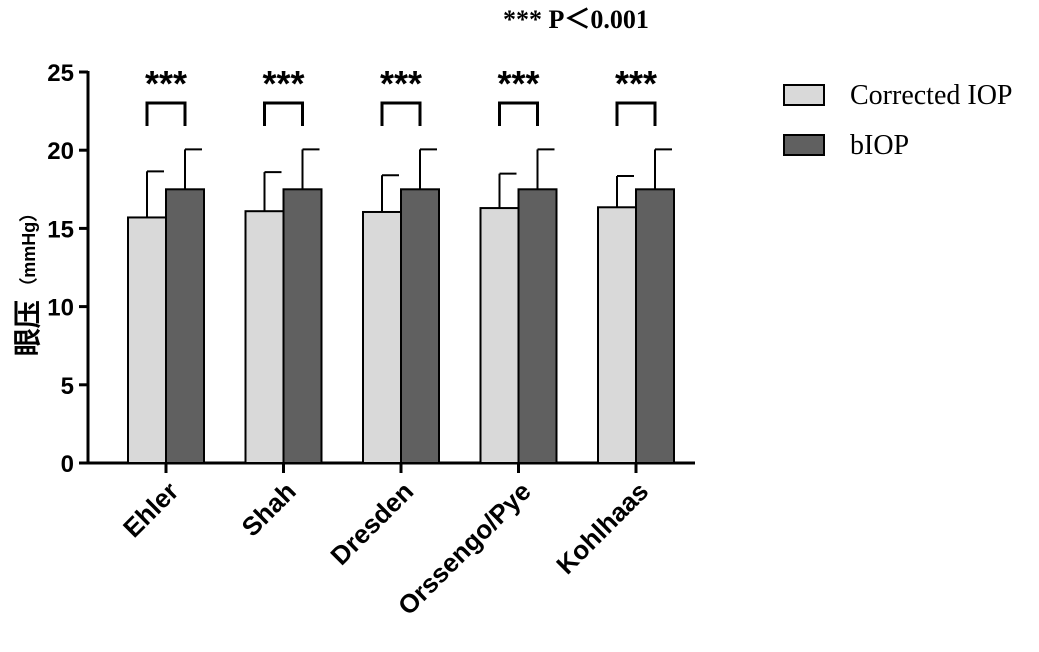  Describe the element at coordinates (67, 386) in the screenshot. I see `y-tick-label: 5` at that location.